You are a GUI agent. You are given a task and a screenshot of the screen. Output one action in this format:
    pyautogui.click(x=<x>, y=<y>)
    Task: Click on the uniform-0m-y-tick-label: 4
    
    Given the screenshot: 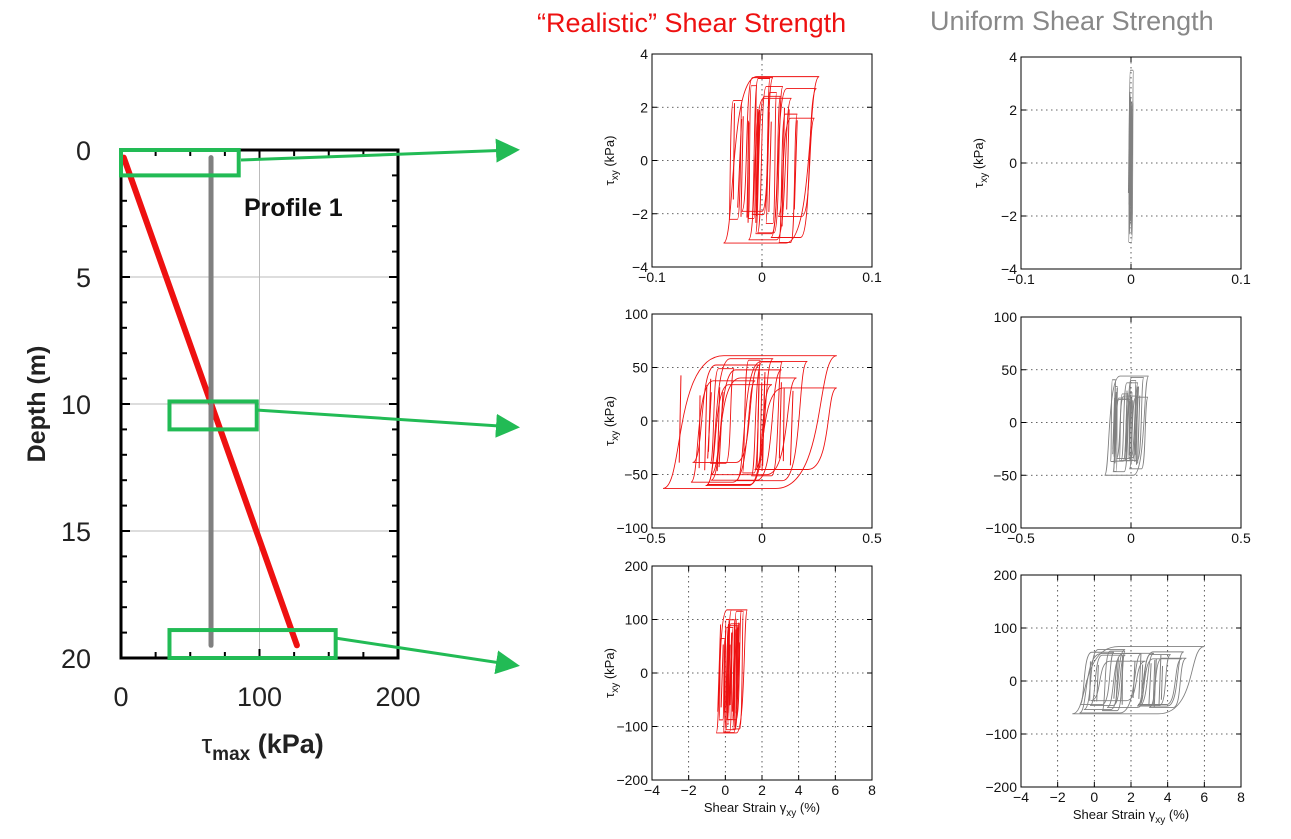 What is the action you would take?
    pyautogui.click(x=1013, y=57)
    